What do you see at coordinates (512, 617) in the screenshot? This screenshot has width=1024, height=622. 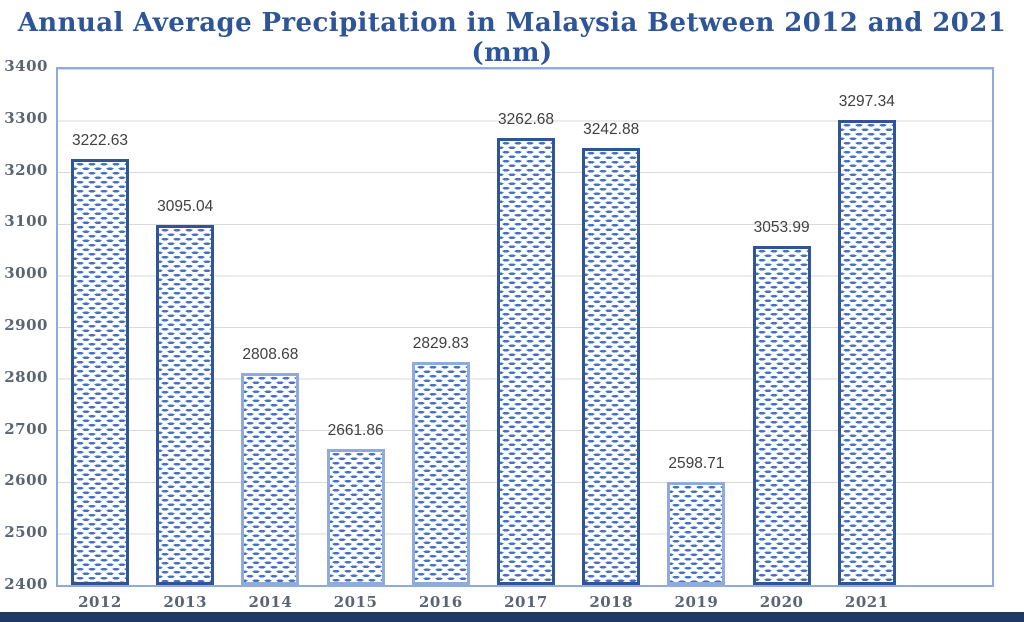 I see `bottom-border-strip` at bounding box center [512, 617].